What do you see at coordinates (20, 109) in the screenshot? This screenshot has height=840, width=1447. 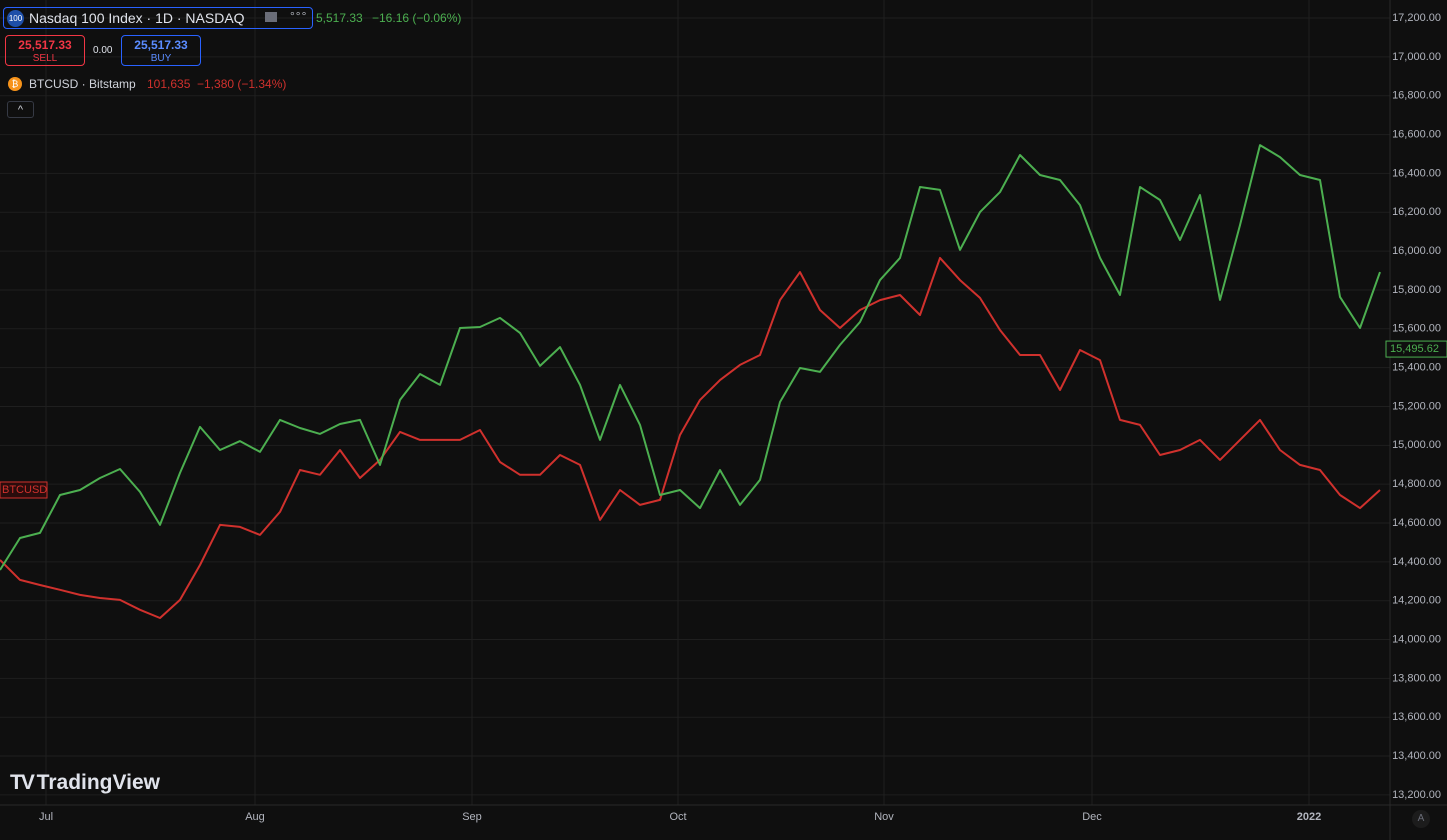 I see `collapse-button: ^` at bounding box center [20, 109].